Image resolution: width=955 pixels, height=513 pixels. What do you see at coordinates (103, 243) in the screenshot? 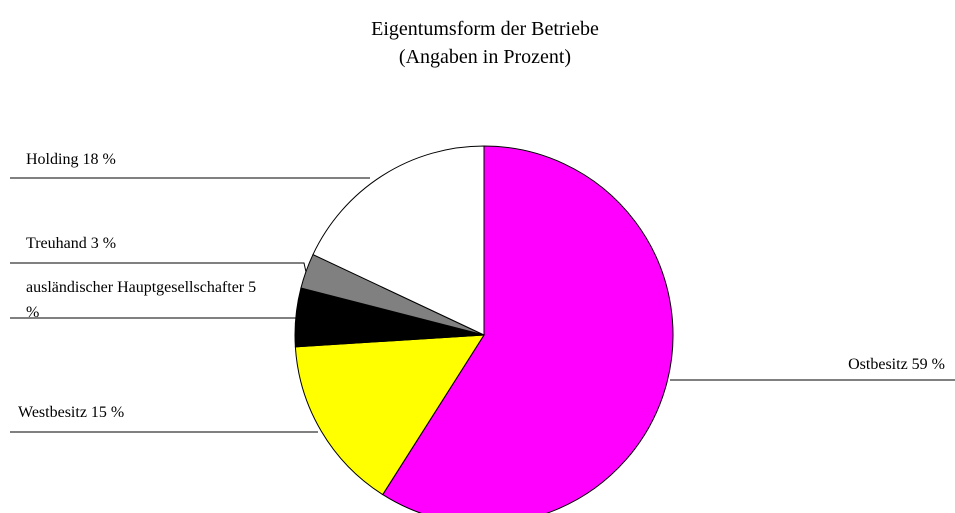
I see `value-label: 3 %` at bounding box center [103, 243].